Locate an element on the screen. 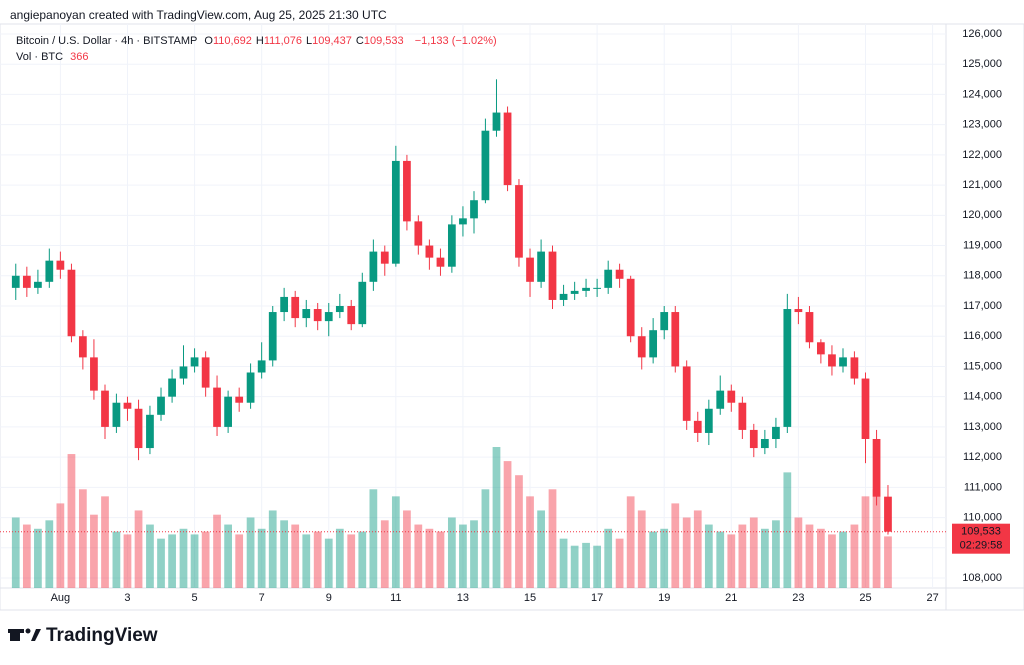 The image size is (1024, 665). x-tick-label: 19 is located at coordinates (664, 598).